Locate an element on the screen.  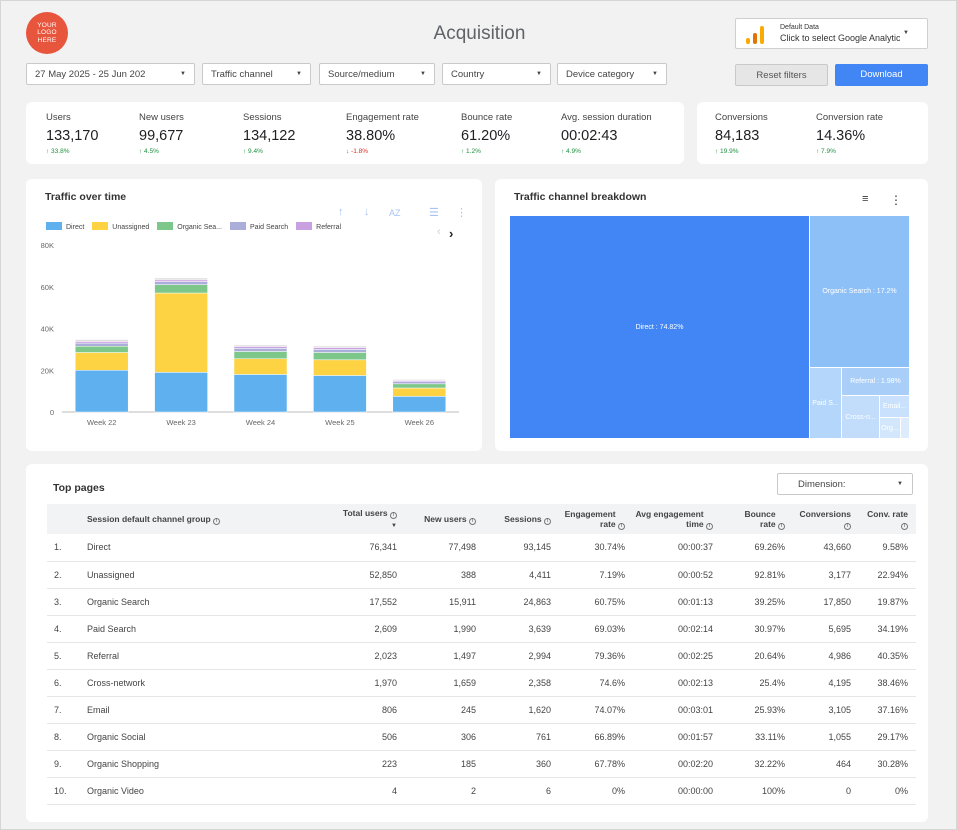
header-new-users: New users i is located at coordinates (444, 519).